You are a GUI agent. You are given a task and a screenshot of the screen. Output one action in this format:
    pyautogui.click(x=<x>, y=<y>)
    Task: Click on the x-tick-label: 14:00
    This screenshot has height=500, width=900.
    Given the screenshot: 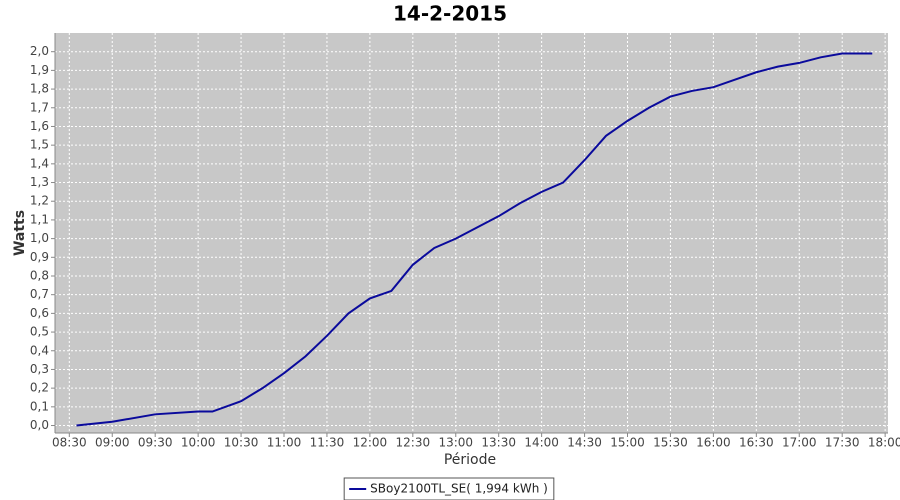 What is the action you would take?
    pyautogui.click(x=541, y=443)
    